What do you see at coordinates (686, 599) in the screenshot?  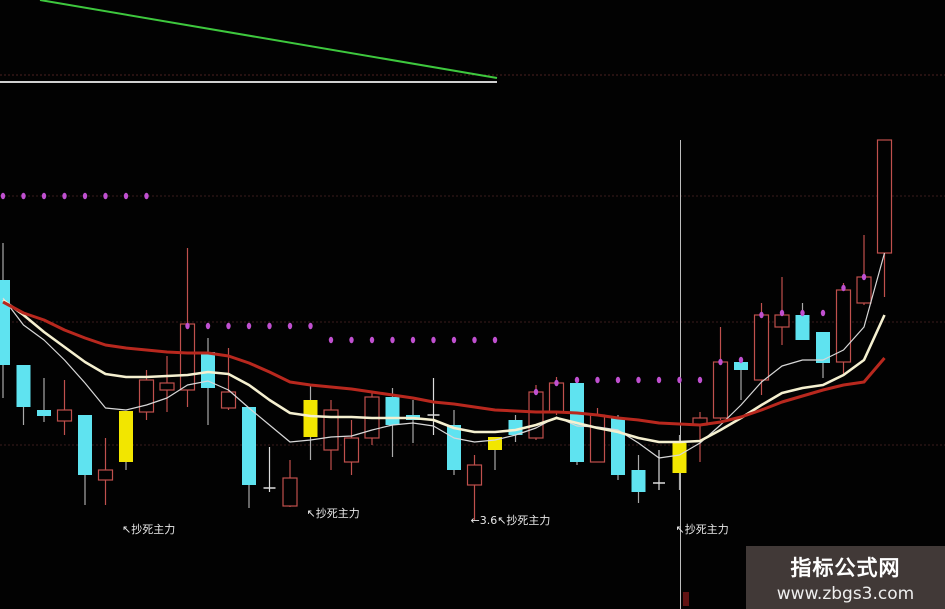 I see `price-marker` at bounding box center [686, 599].